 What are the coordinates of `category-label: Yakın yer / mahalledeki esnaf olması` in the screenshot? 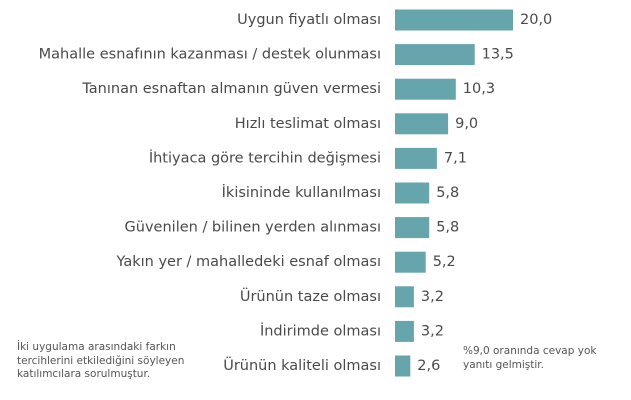 It's located at (248, 262).